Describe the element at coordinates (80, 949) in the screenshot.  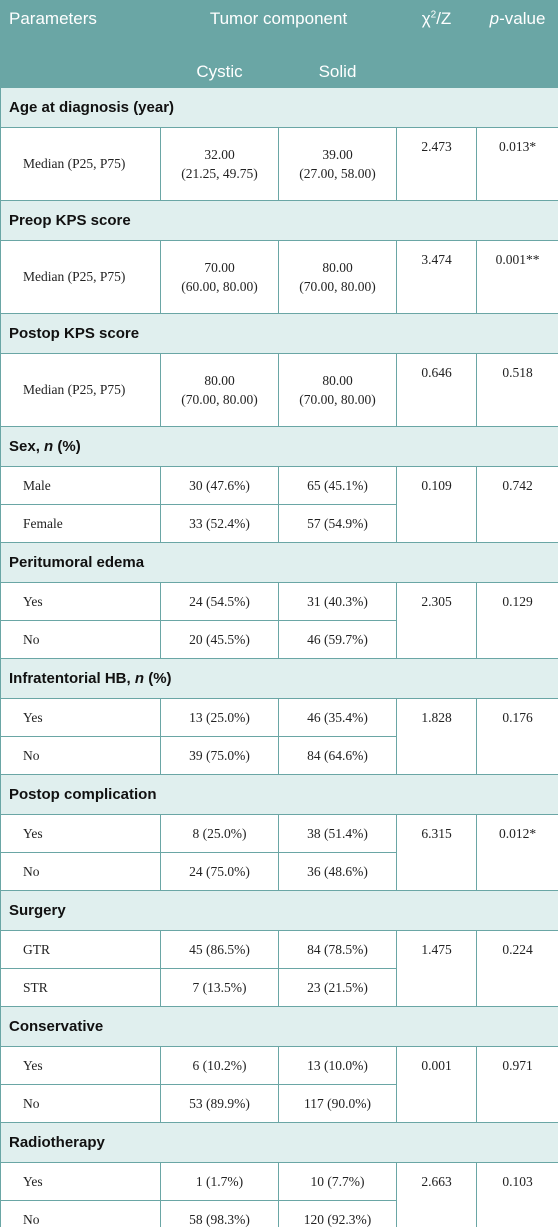
I see `row-label: GTR` at that location.